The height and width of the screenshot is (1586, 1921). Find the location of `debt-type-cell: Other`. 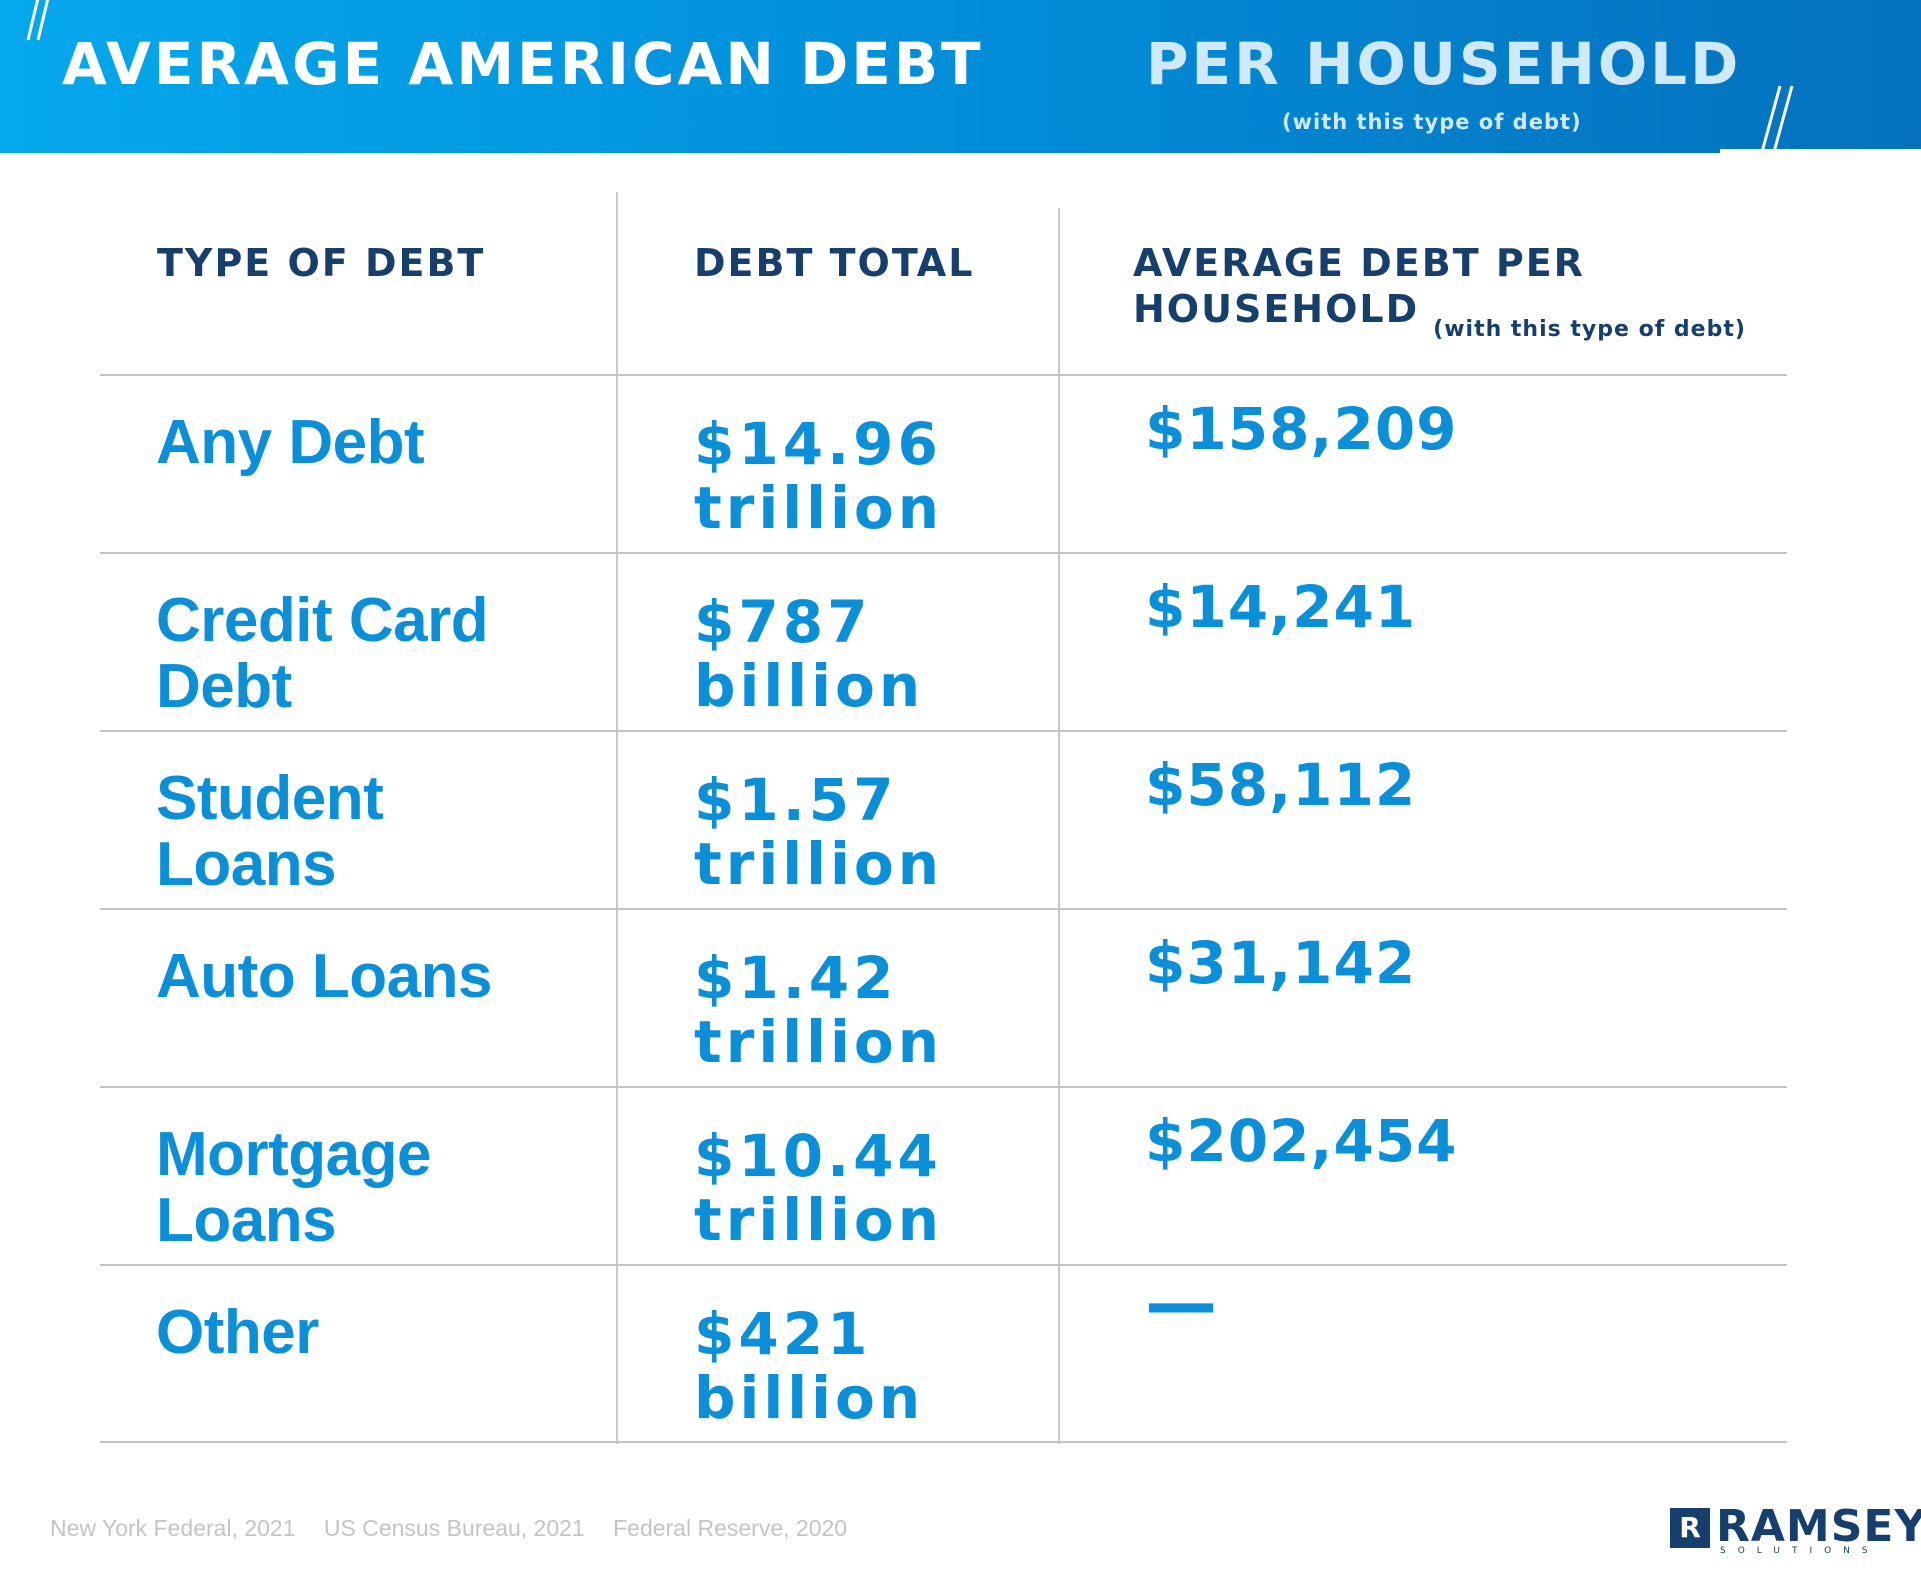

debt-type-cell: Other is located at coordinates (237, 1332).